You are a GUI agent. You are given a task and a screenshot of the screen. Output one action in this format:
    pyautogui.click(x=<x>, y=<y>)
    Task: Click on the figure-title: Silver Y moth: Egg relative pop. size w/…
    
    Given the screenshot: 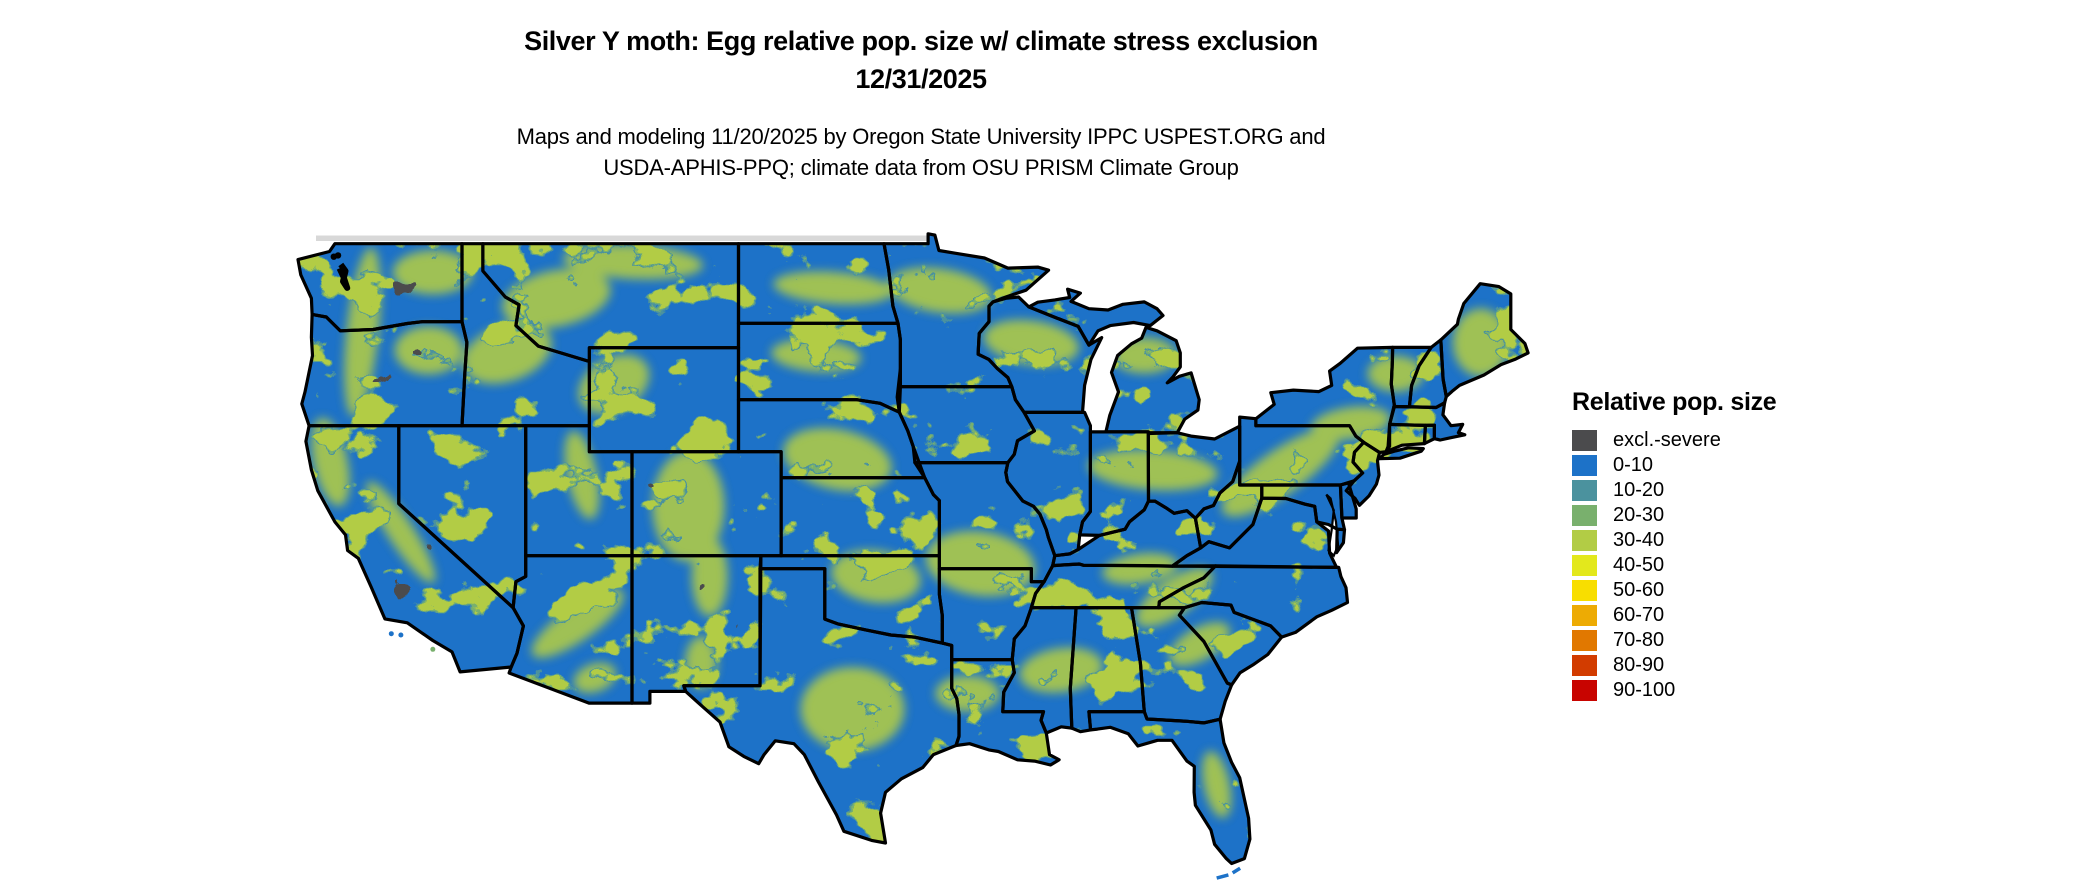 What is the action you would take?
    pyautogui.click(x=921, y=60)
    